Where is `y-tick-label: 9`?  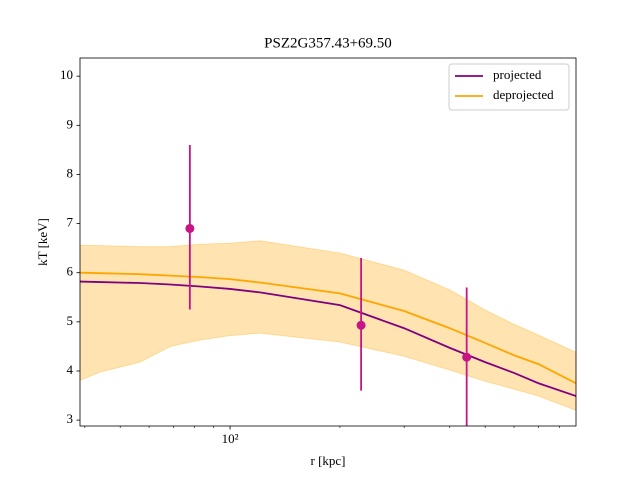
y-tick-label: 9 is located at coordinates (70, 123).